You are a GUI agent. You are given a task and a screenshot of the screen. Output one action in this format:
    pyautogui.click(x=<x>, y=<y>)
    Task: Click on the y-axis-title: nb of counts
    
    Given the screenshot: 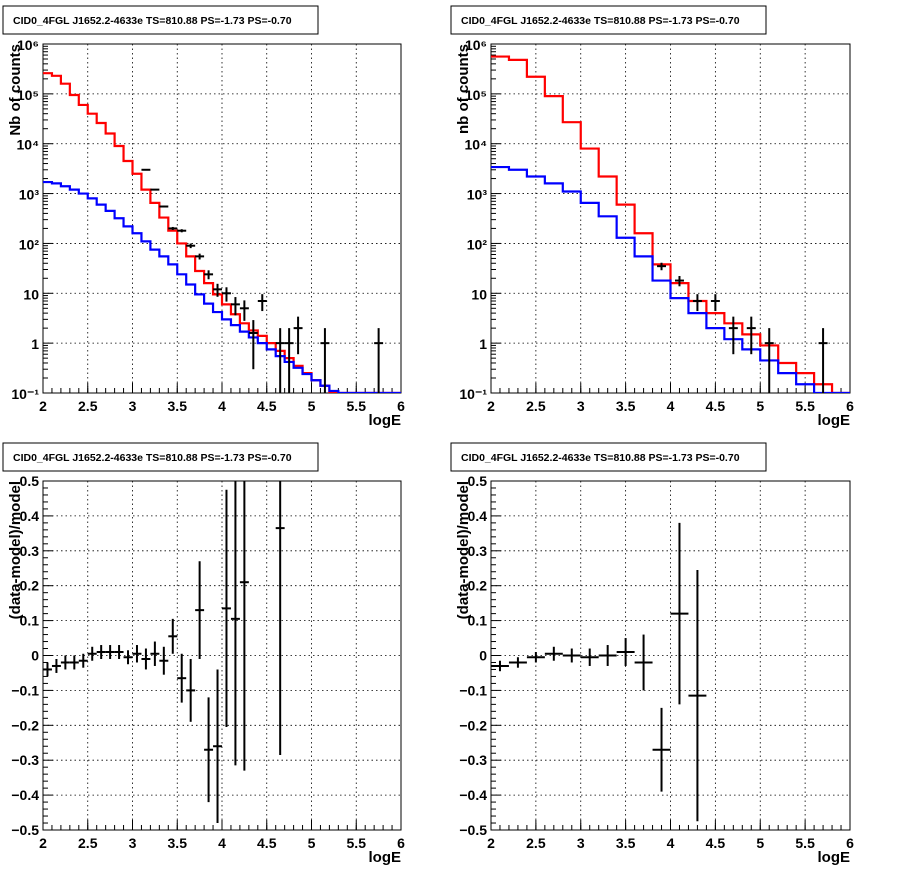 What is the action you would take?
    pyautogui.click(x=463, y=89)
    